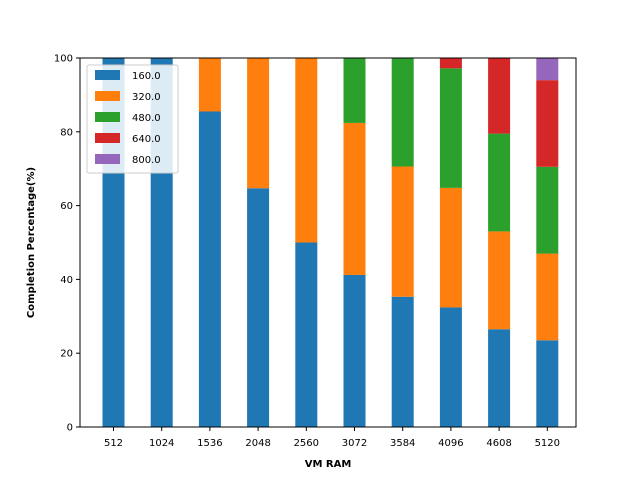 Image resolution: width=640 pixels, height=480 pixels. What do you see at coordinates (146, 139) in the screenshot?
I see `legend-label-3: 640.0` at bounding box center [146, 139].